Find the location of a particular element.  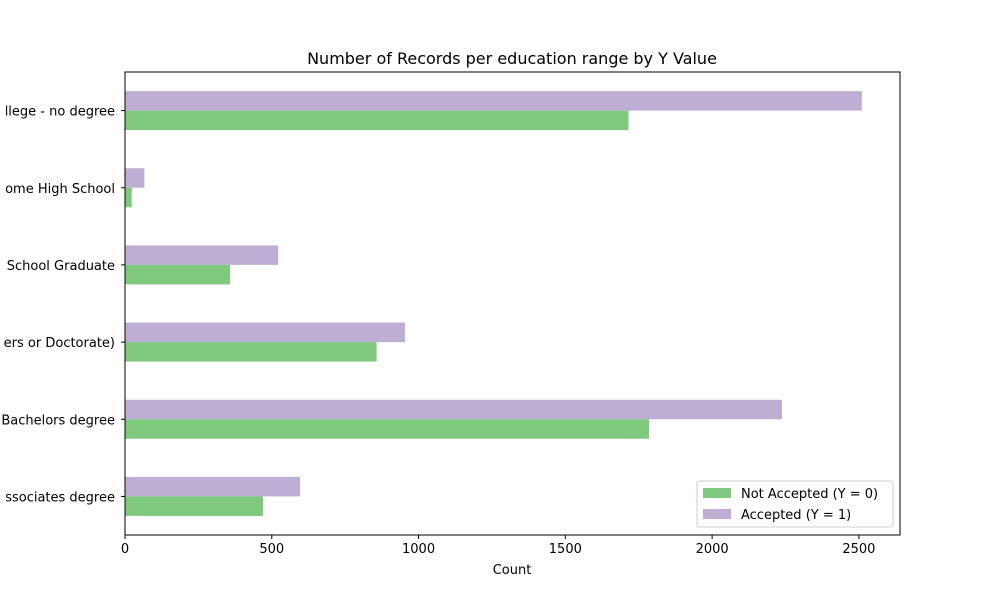

legend: Not Accepted (Y = 0) Accepted (Y = 1) is located at coordinates (795, 504).